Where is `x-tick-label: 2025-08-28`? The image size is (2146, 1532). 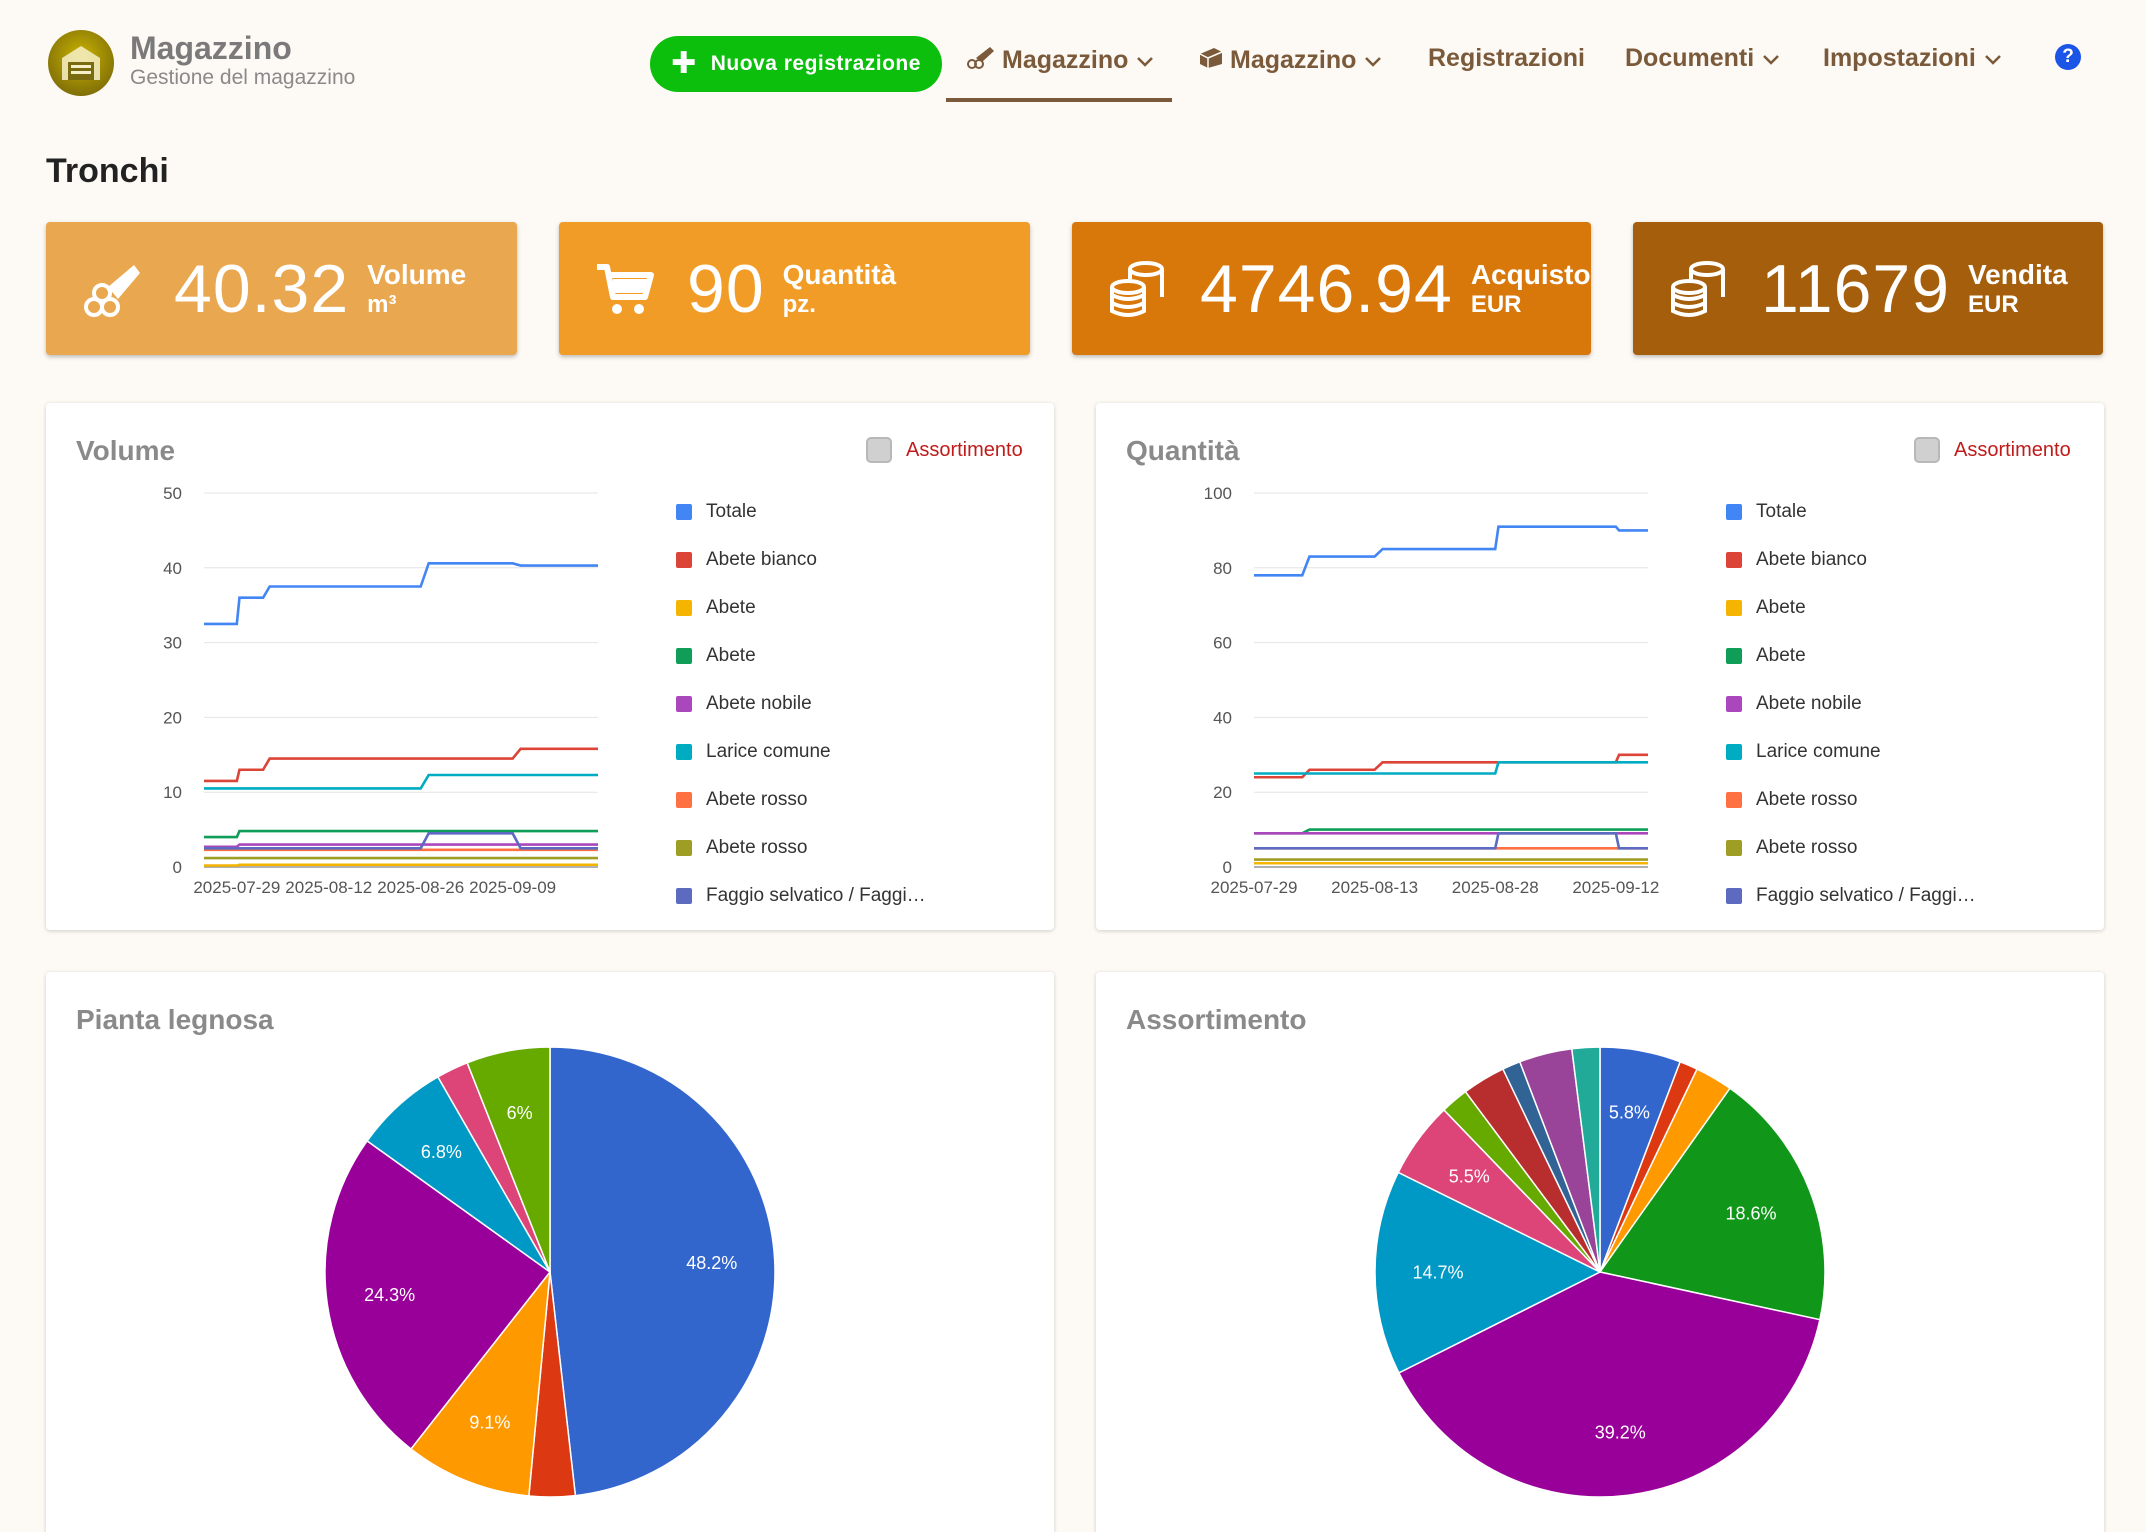
x-tick-label: 2025-08-28 is located at coordinates (1495, 887).